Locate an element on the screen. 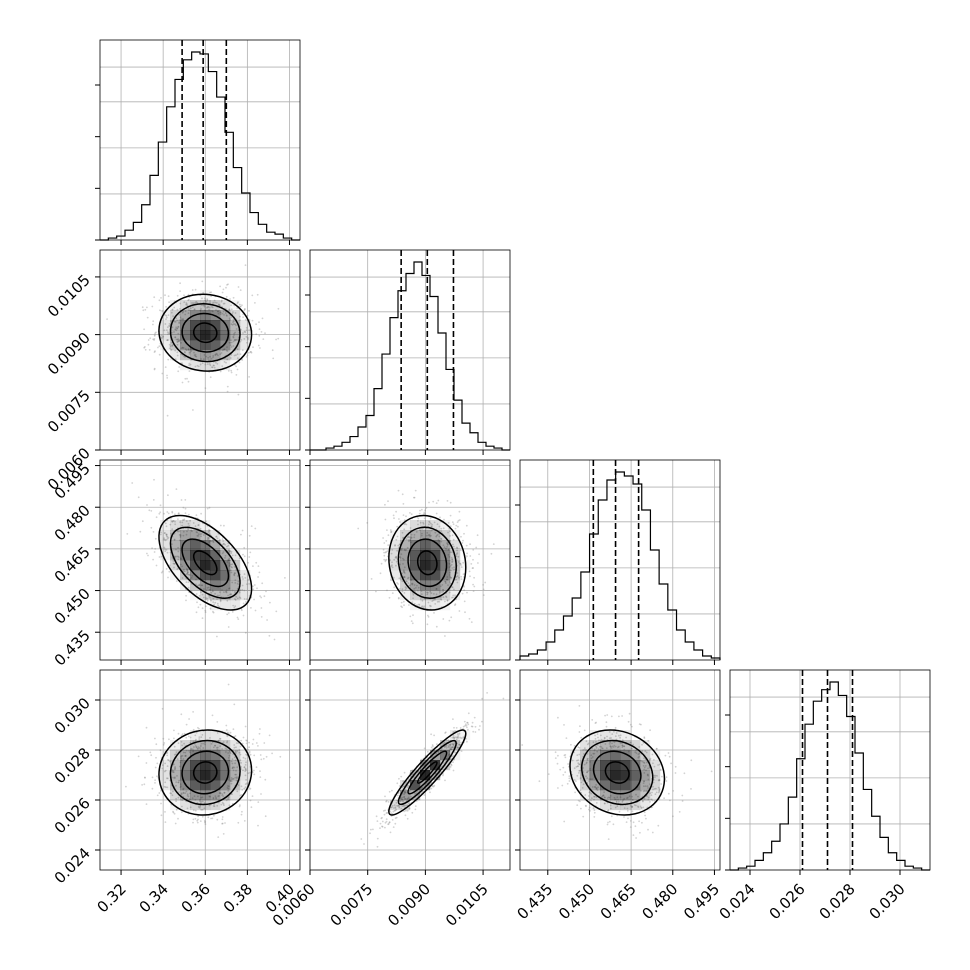 This screenshot has height=970, width=970. y-tick-label: 0.480 is located at coordinates (72, 522).